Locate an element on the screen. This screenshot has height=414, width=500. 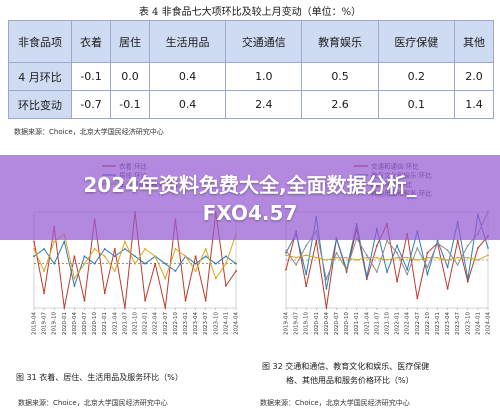
table-cell: 2.0 is located at coordinates (474, 76).